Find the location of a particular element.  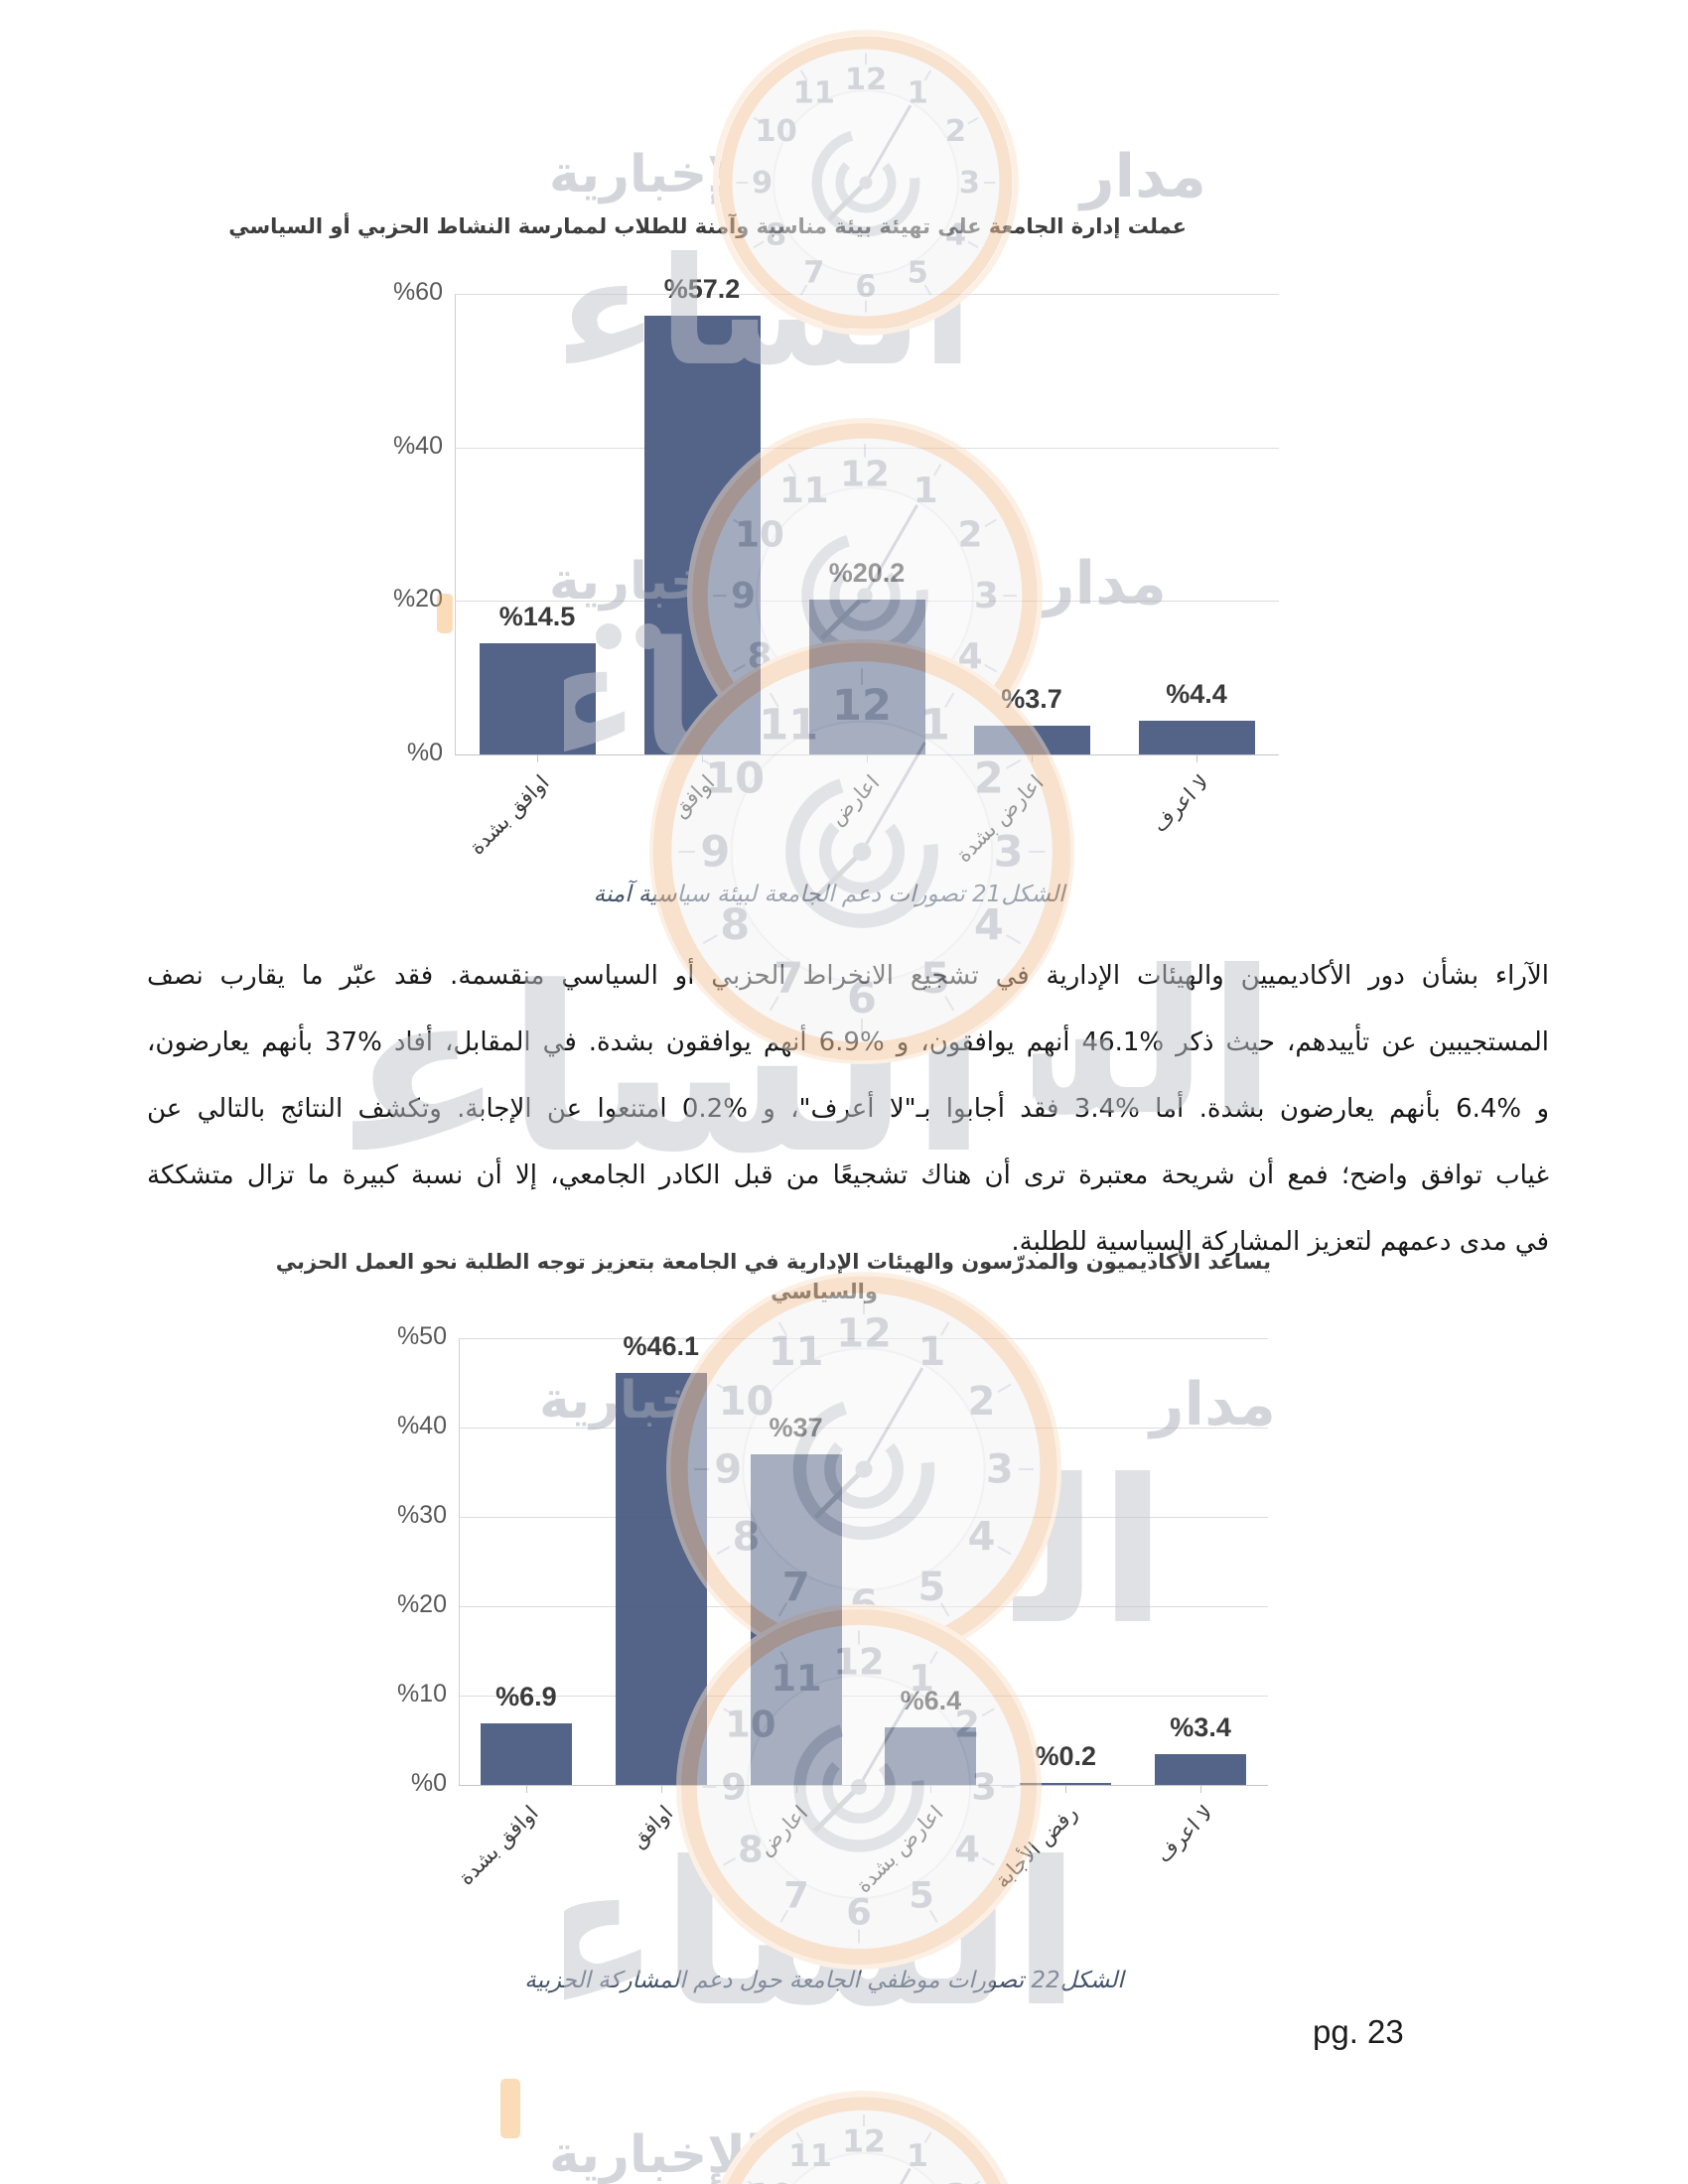

bar-value-label: %3.7 is located at coordinates (1031, 699).